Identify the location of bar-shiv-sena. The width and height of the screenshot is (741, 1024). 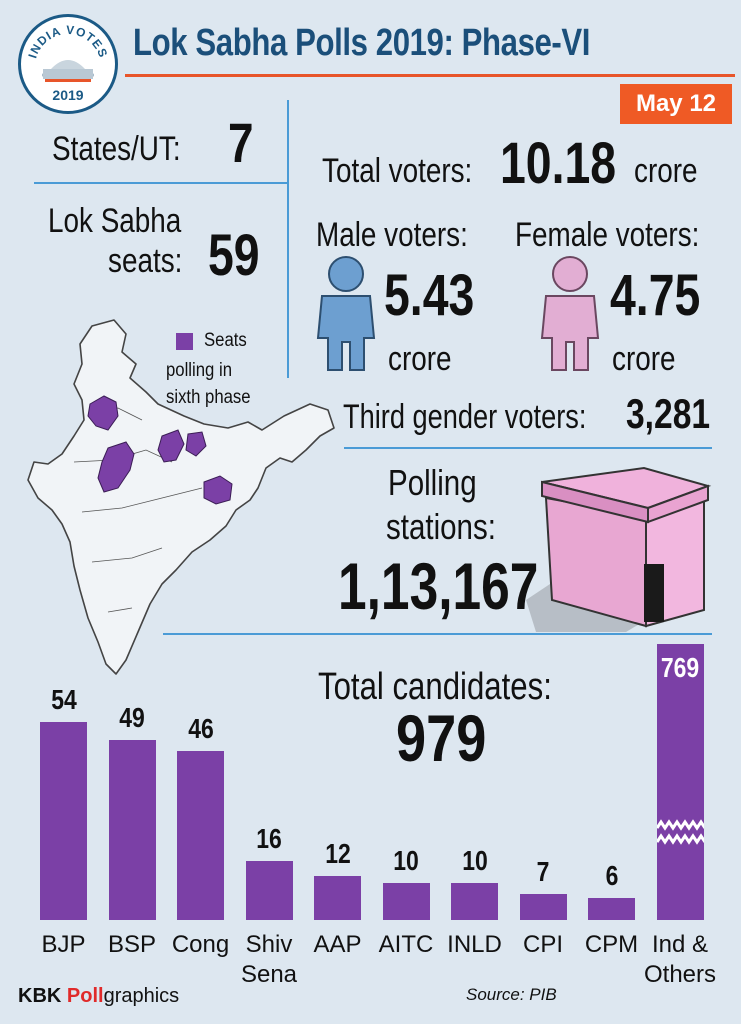
(269, 890).